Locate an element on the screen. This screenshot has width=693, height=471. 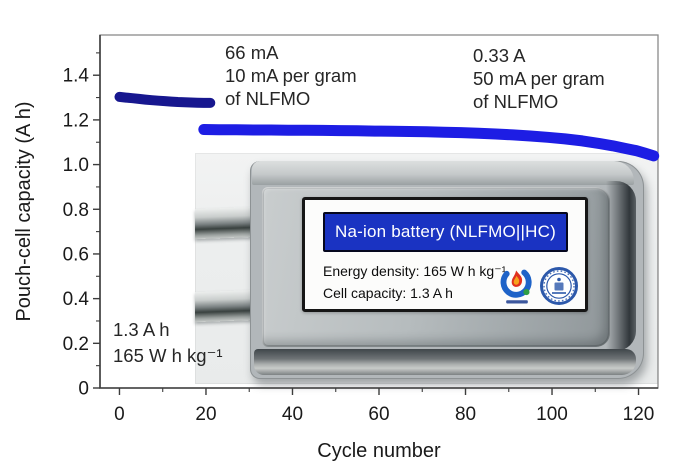
x-tick-label: 0 is located at coordinates (119, 414).